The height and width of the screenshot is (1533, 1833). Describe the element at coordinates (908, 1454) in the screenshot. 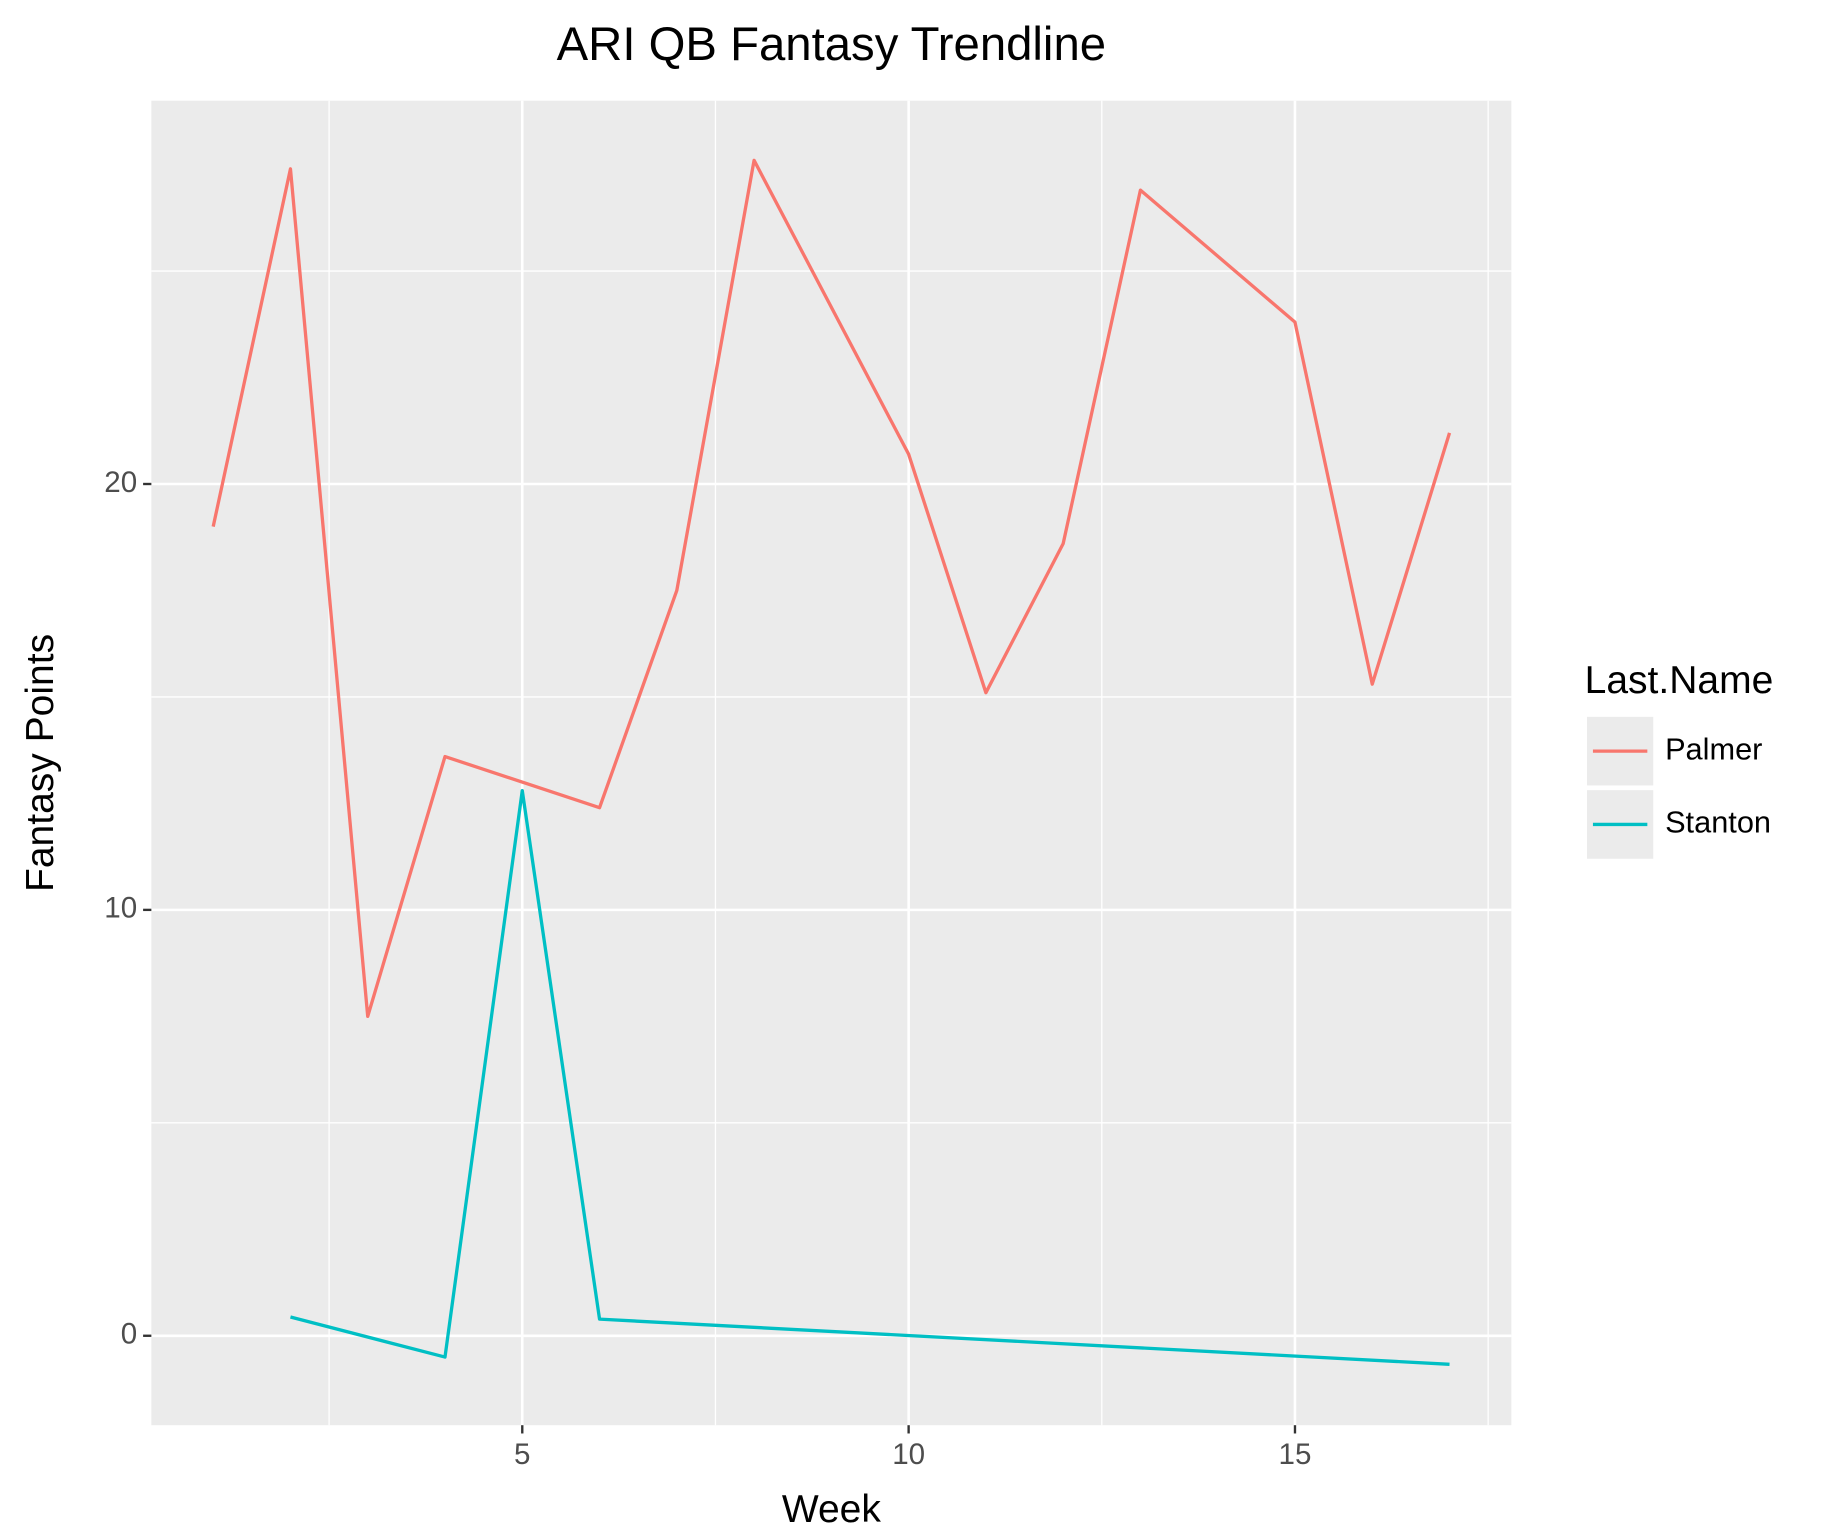

I see `x-tick-label: 10` at that location.